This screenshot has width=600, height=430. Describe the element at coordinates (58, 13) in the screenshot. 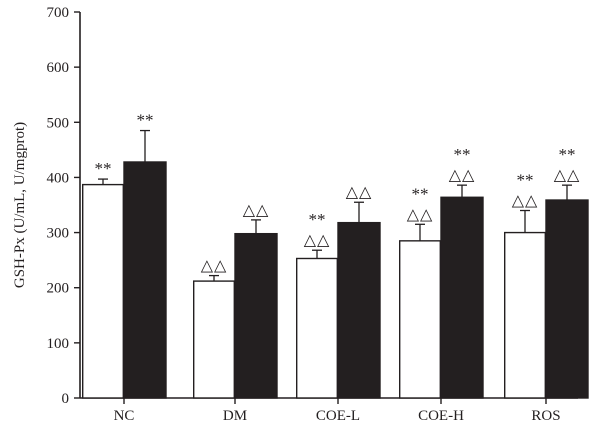

I see `y-tick-label: 700` at that location.